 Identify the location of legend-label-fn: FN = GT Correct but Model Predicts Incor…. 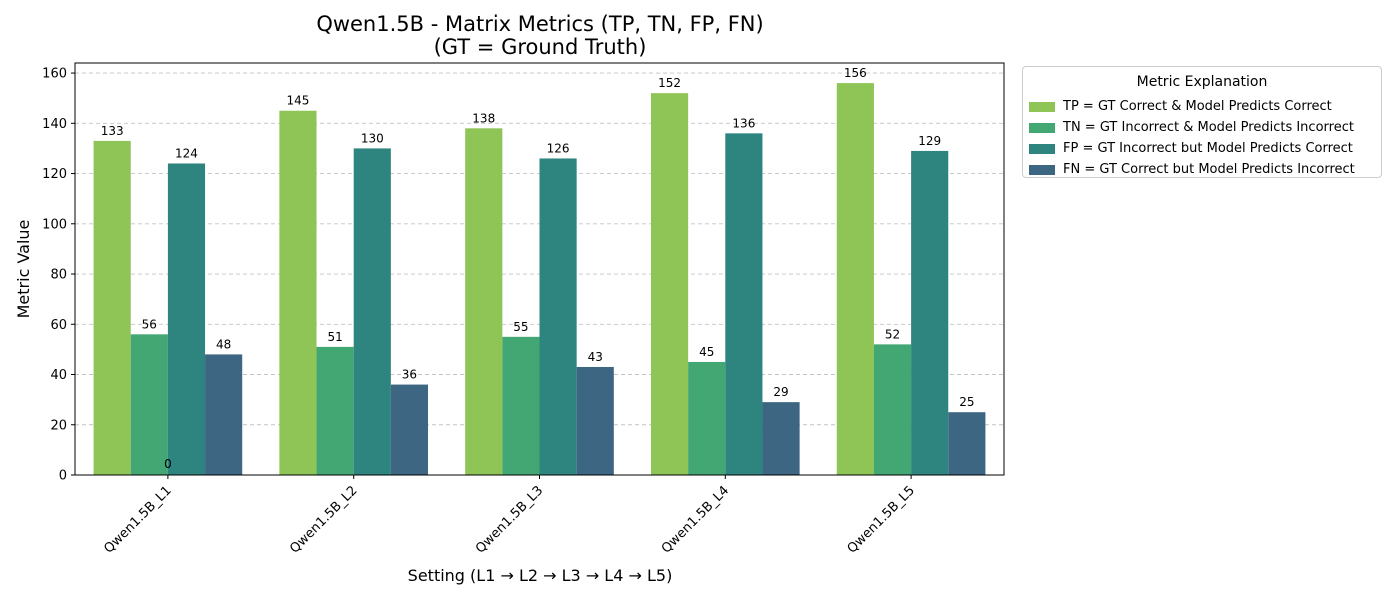
(1209, 169).